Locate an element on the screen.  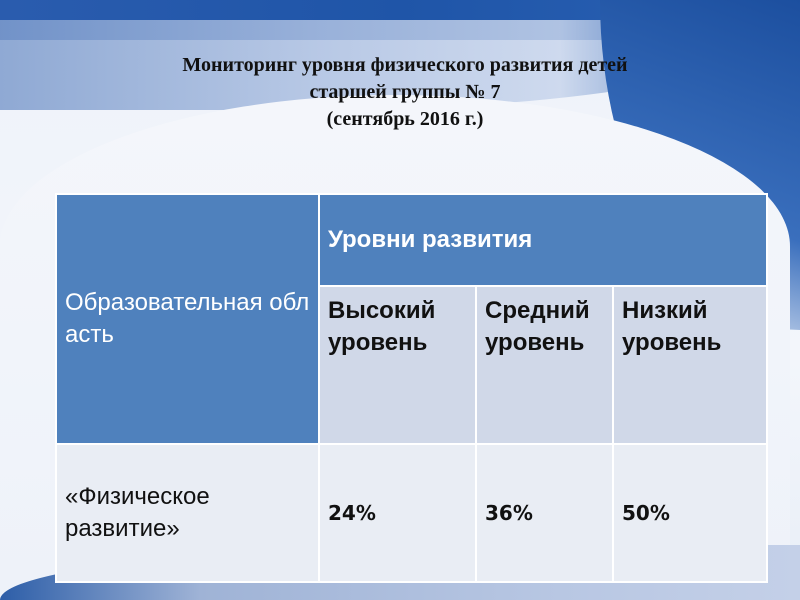
title-line: старшей группы № 7 is located at coordinates (405, 92).